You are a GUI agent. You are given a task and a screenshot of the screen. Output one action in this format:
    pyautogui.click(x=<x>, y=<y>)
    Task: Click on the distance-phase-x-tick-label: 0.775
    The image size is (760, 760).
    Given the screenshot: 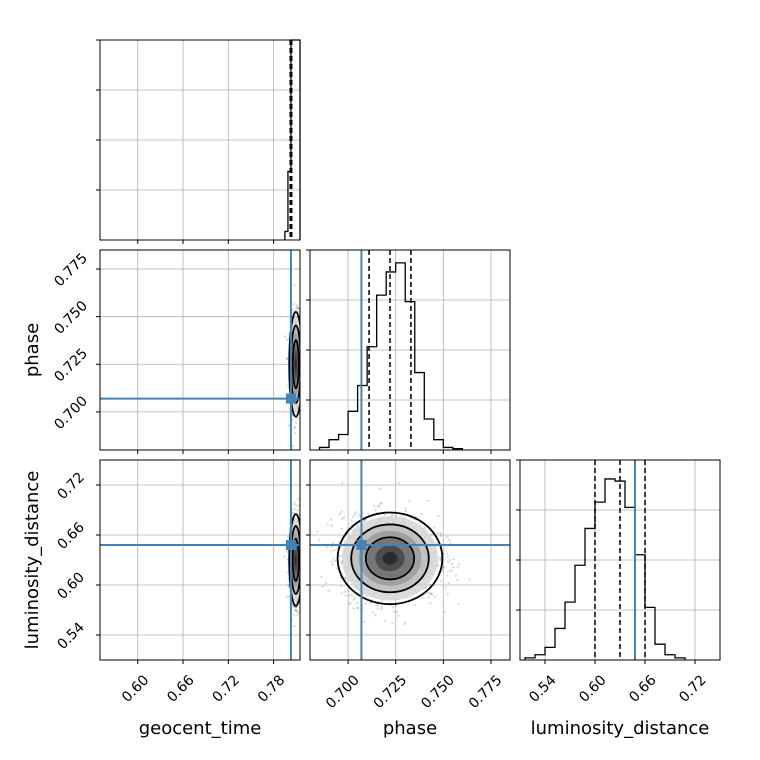 What is the action you would take?
    pyautogui.click(x=486, y=692)
    